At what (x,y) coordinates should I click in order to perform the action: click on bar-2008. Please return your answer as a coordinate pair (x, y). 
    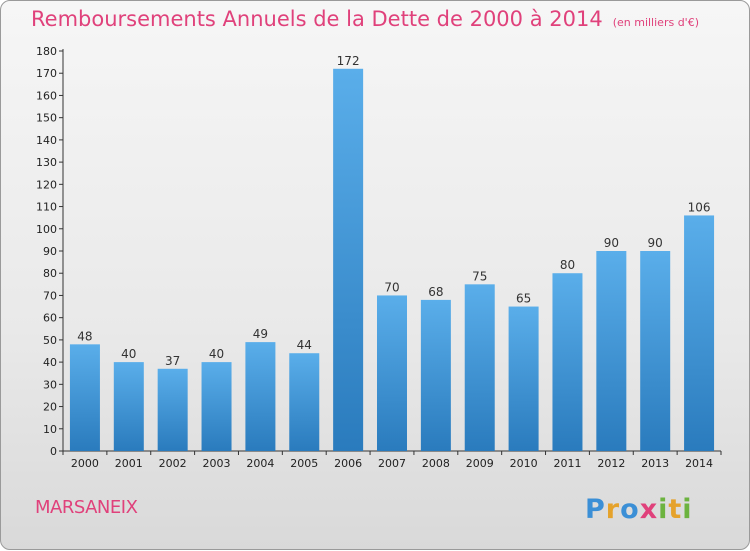
    Looking at the image, I should click on (435, 375).